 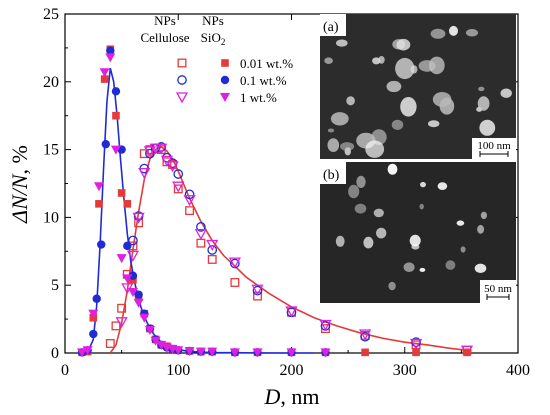 What do you see at coordinates (51, 150) in the screenshot?
I see `y-tick-label: 15` at bounding box center [51, 150].